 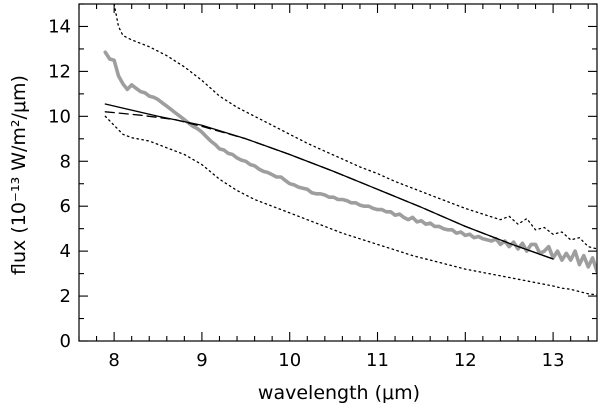 I want to click on y-tick-label: 6, so click(x=65, y=206).